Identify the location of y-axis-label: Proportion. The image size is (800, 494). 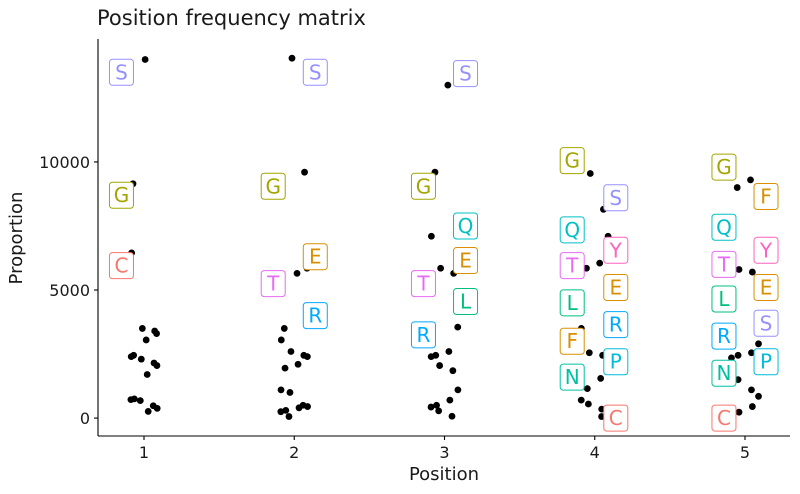
(16, 238).